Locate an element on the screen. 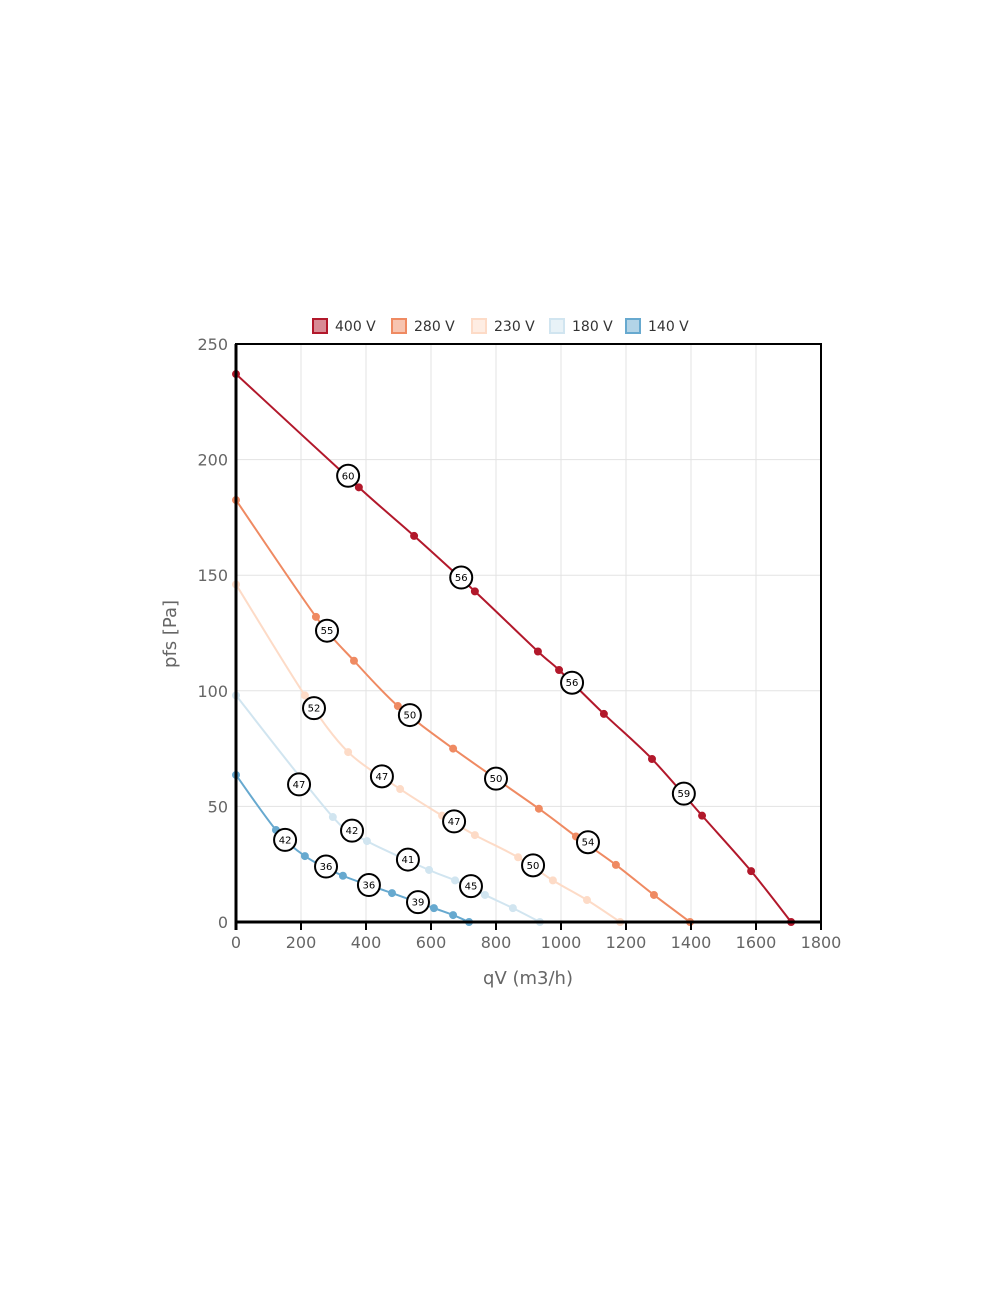 The width and height of the screenshot is (1000, 1300). efficiency-label-230v: 52 is located at coordinates (314, 708).